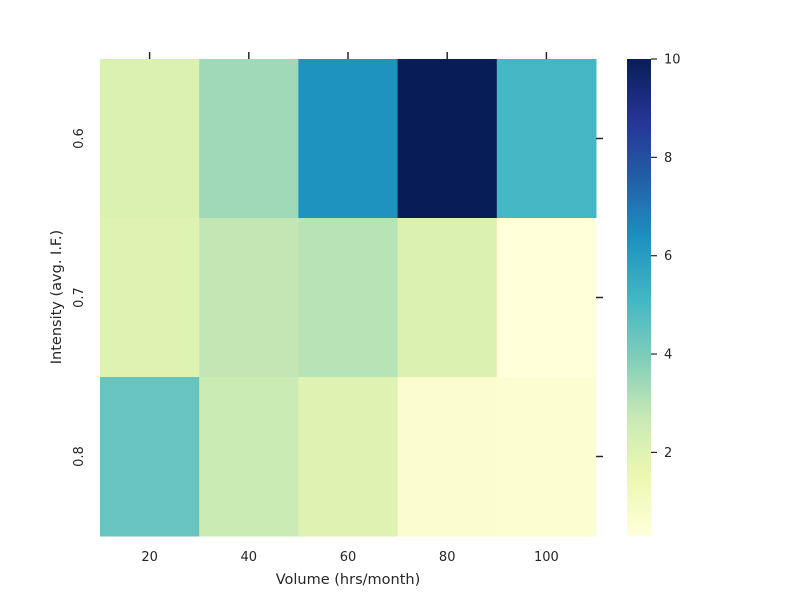 The width and height of the screenshot is (800, 597). Describe the element at coordinates (348, 580) in the screenshot. I see `x-axis-title: Volume (hrs/month)` at that location.